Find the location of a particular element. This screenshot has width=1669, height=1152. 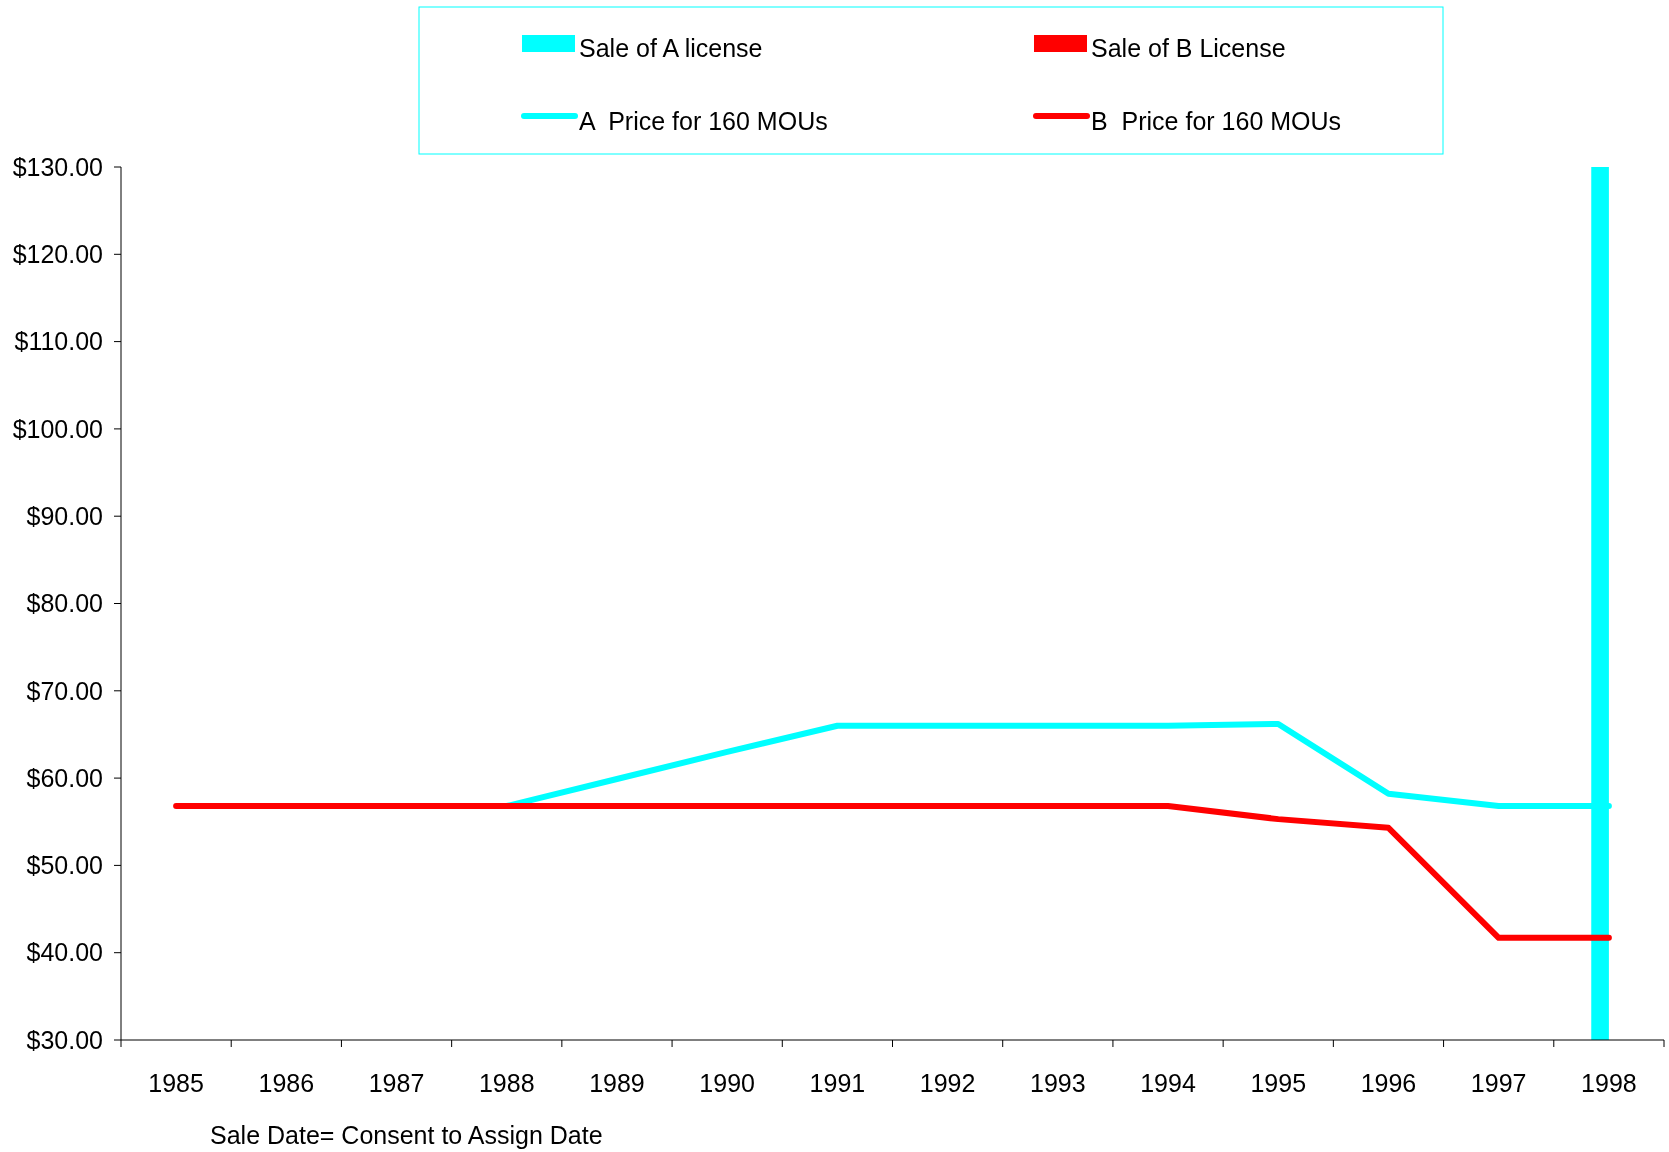

y-tick-label: $100.00 is located at coordinates (57, 428).